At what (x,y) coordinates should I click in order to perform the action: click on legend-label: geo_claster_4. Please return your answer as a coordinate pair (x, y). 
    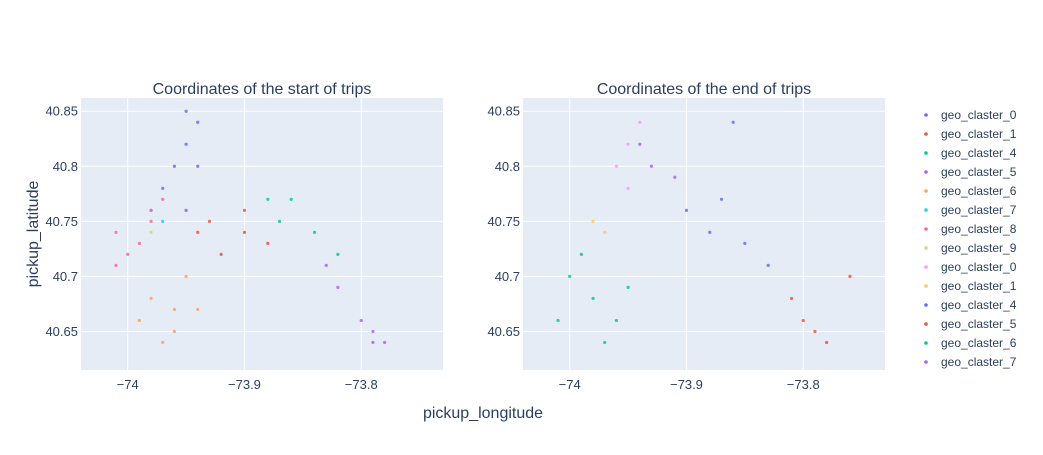
    Looking at the image, I should click on (979, 305).